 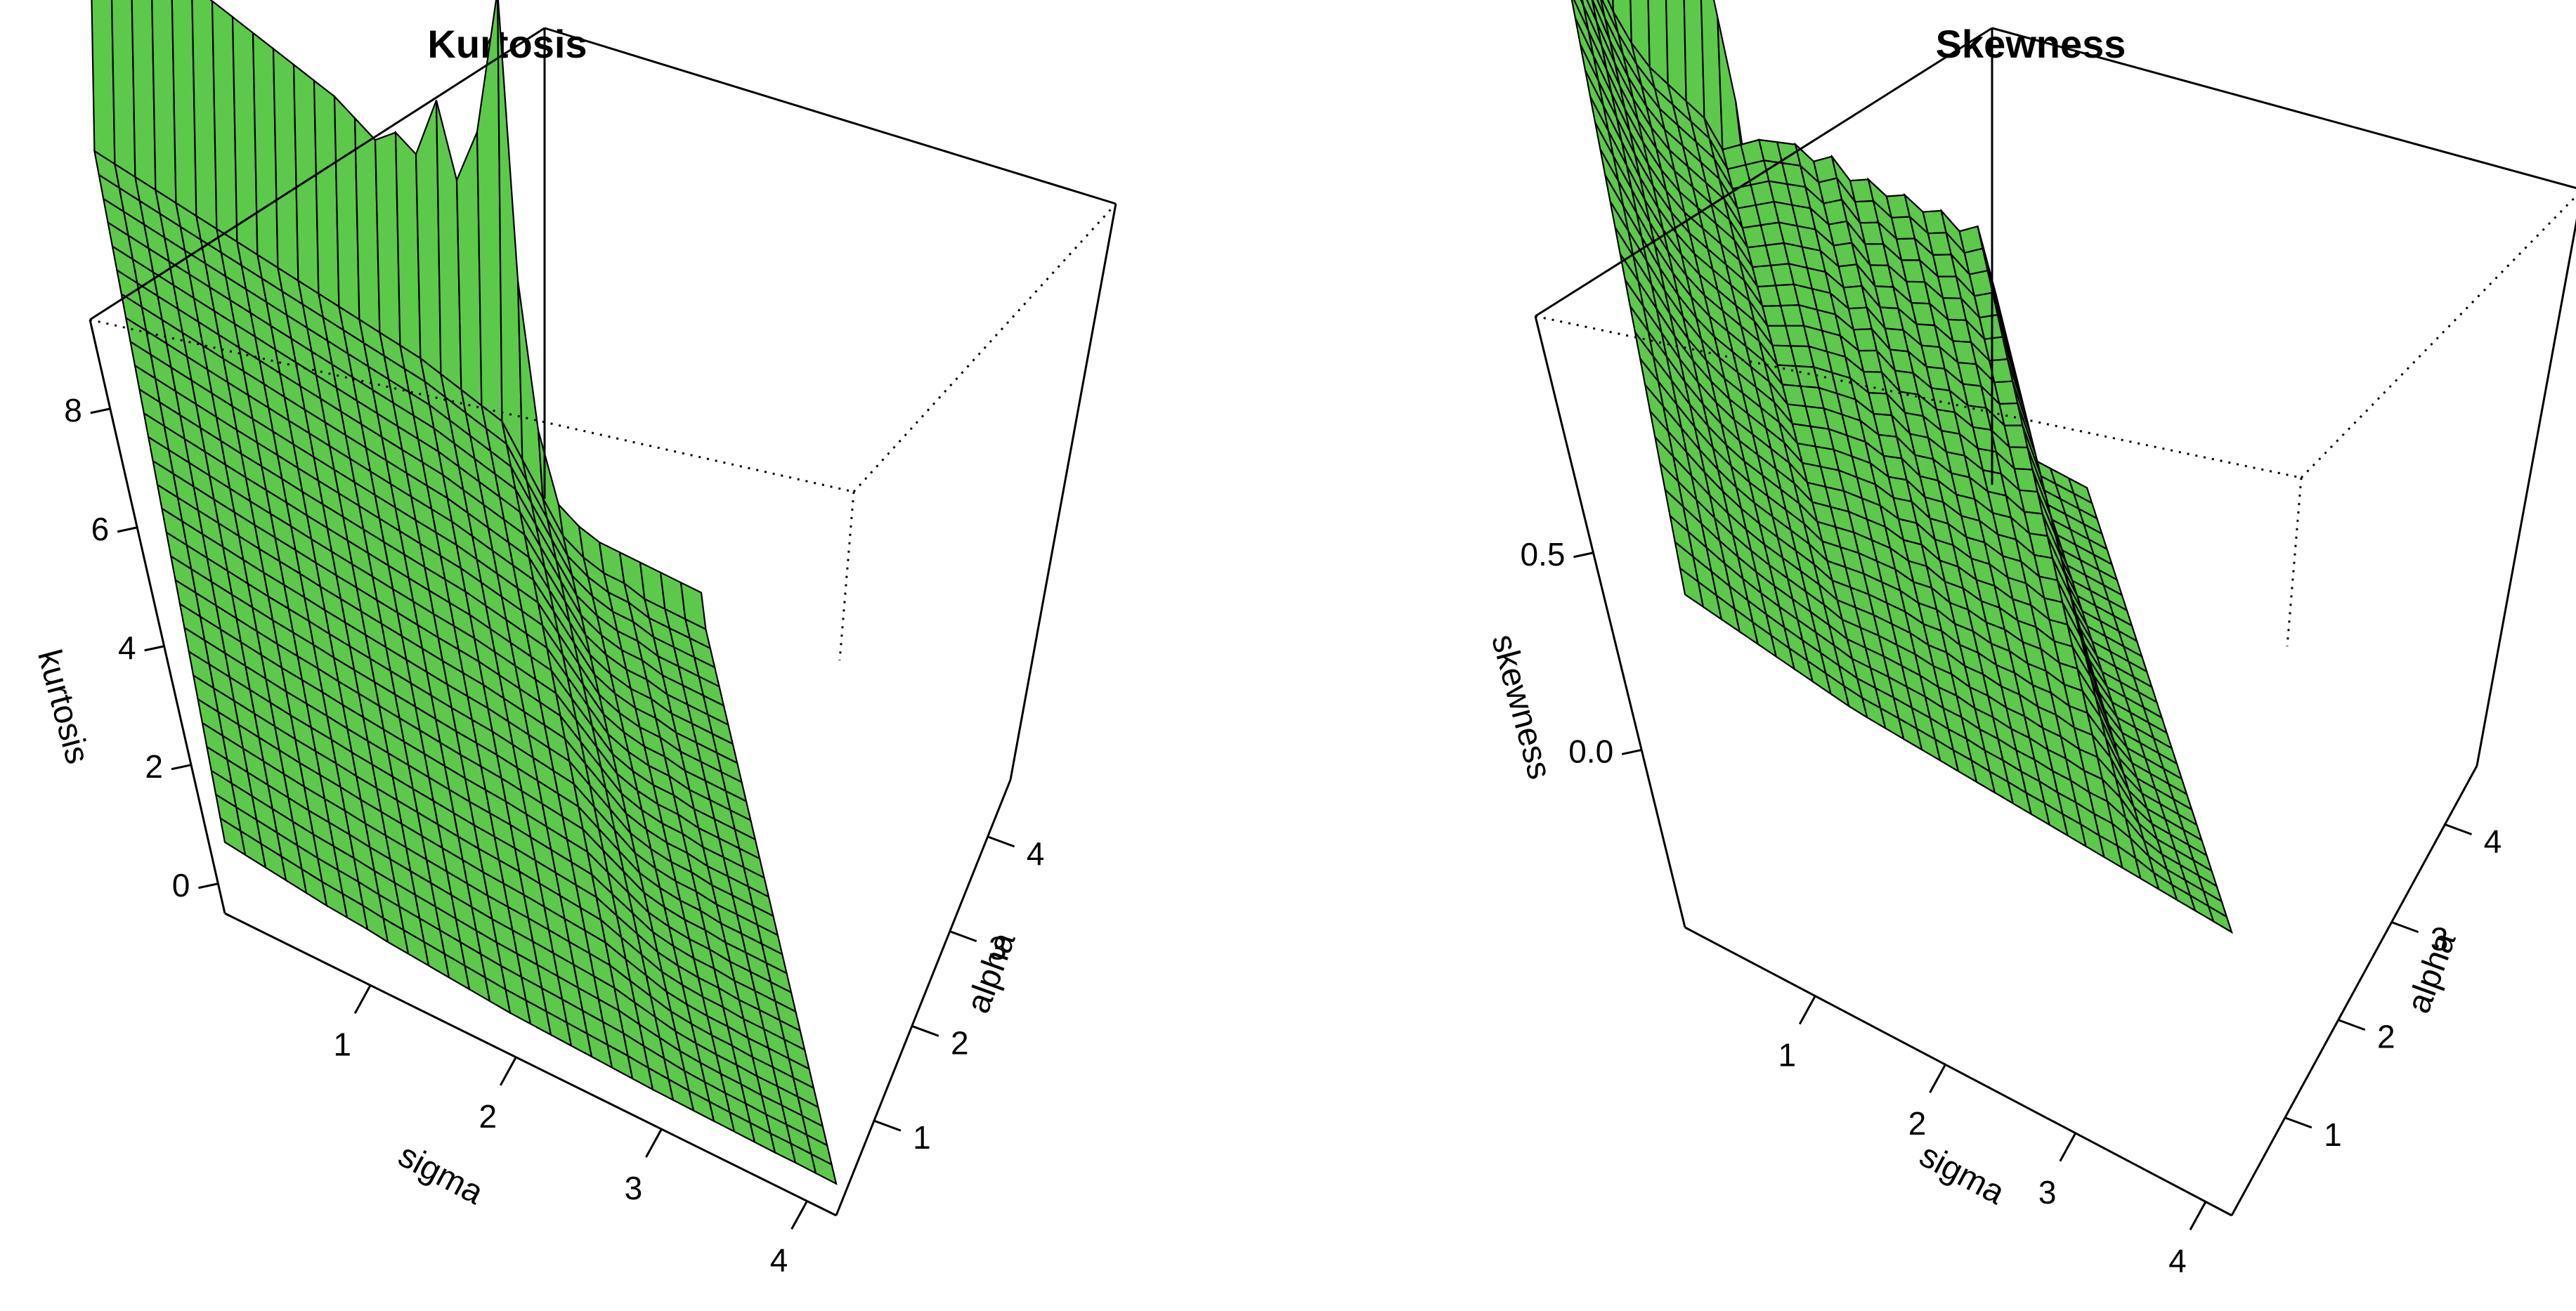 What do you see at coordinates (1961, 1174) in the screenshot?
I see `skewness-x-label: sigma` at bounding box center [1961, 1174].